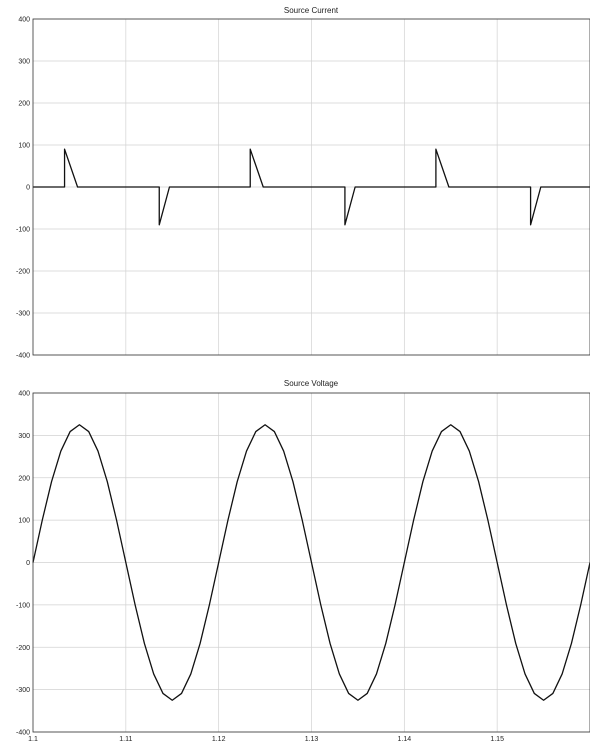 Image resolution: width=590 pixels, height=744 pixels. Describe the element at coordinates (23, 648) in the screenshot. I see `voltage-y-tick-label: -200` at that location.